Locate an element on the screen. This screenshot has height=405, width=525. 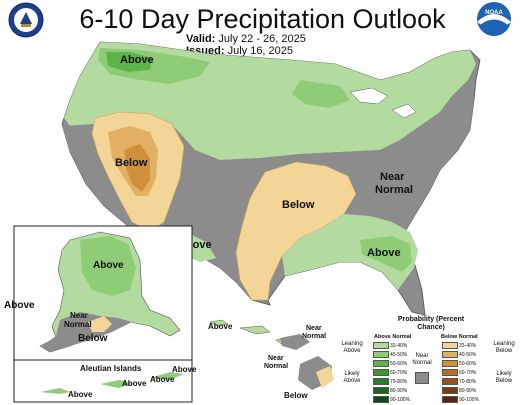
legend-above-range-6: 90-100% is located at coordinates (400, 400).